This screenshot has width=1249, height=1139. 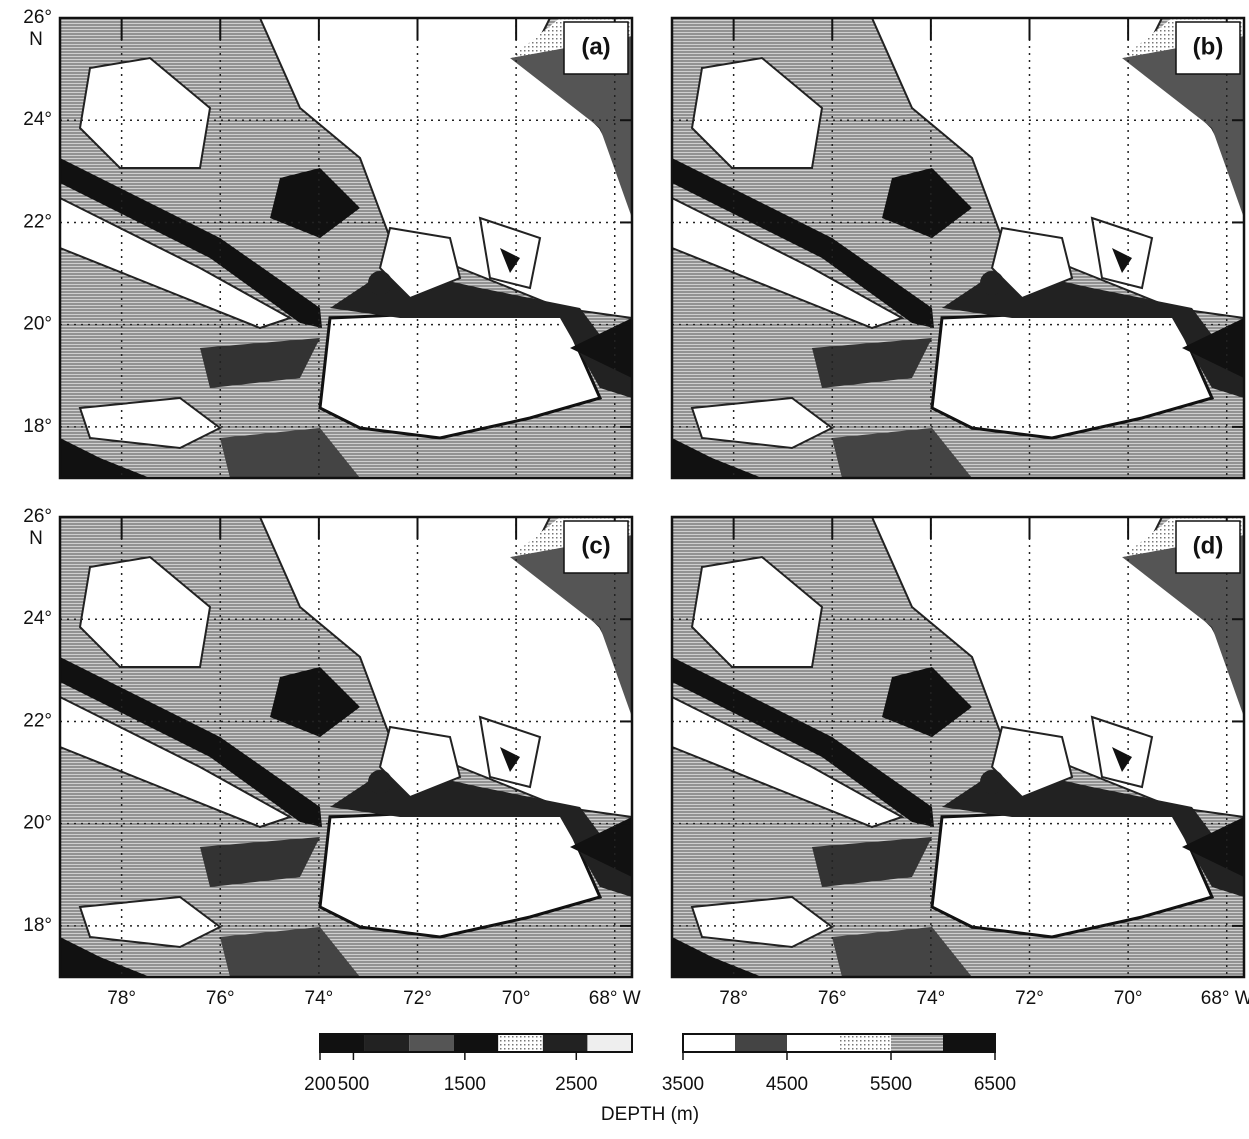 I want to click on panel-label: (a), so click(x=595, y=46).